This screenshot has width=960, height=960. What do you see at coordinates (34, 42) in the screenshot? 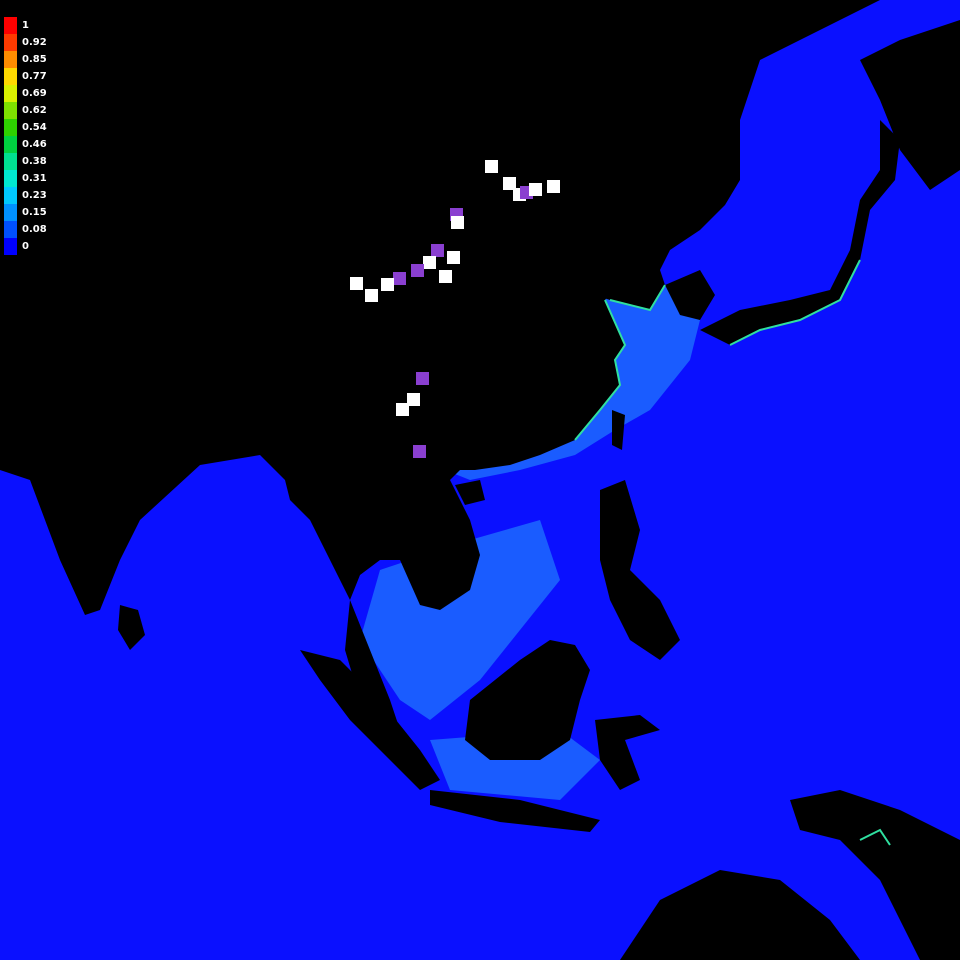
I see `legend-label: 0.92` at bounding box center [34, 42].